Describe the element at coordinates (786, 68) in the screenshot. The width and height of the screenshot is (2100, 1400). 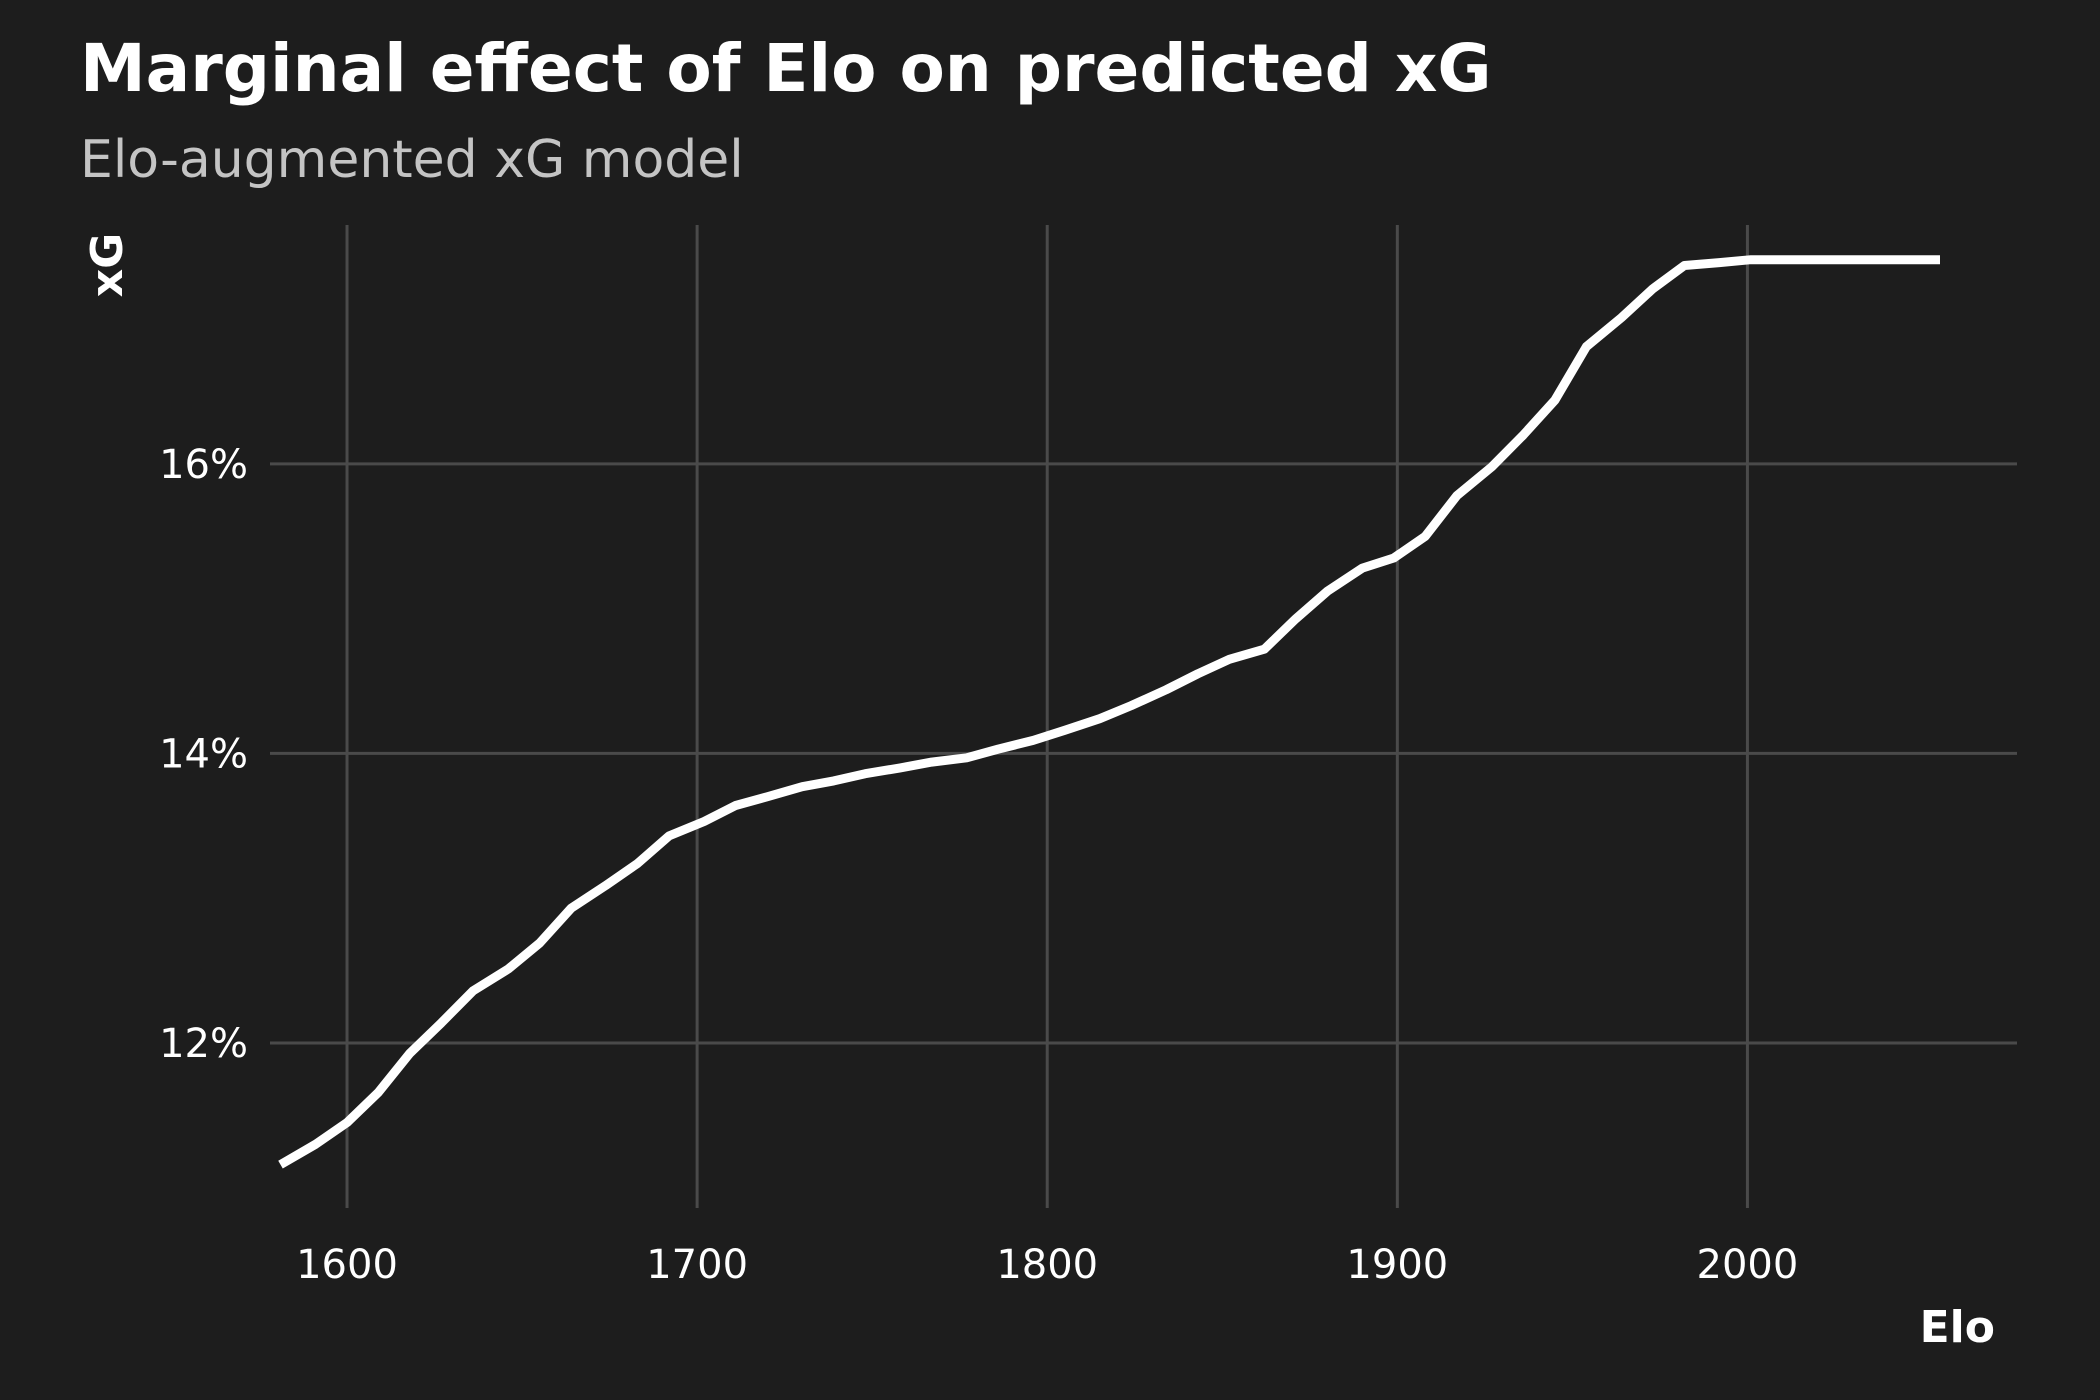
I see `chart-title: Marginal effect of Elo on predicted xG` at that location.